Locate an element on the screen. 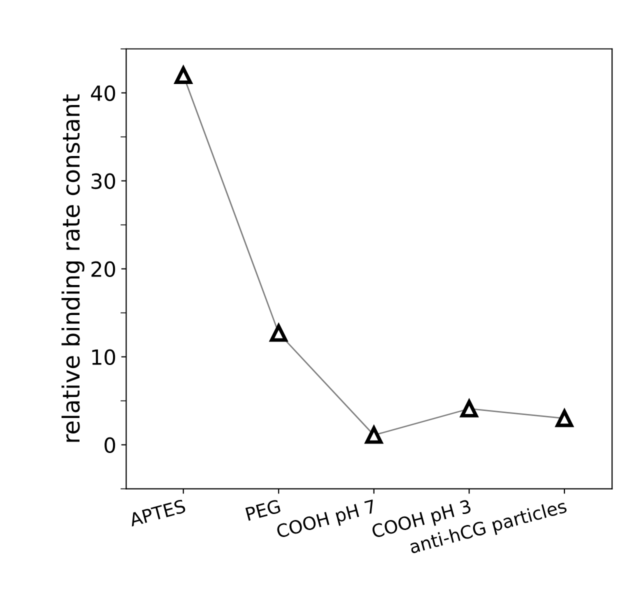 This screenshot has height=611, width=631. y-tick-label: 0 is located at coordinates (110, 445).